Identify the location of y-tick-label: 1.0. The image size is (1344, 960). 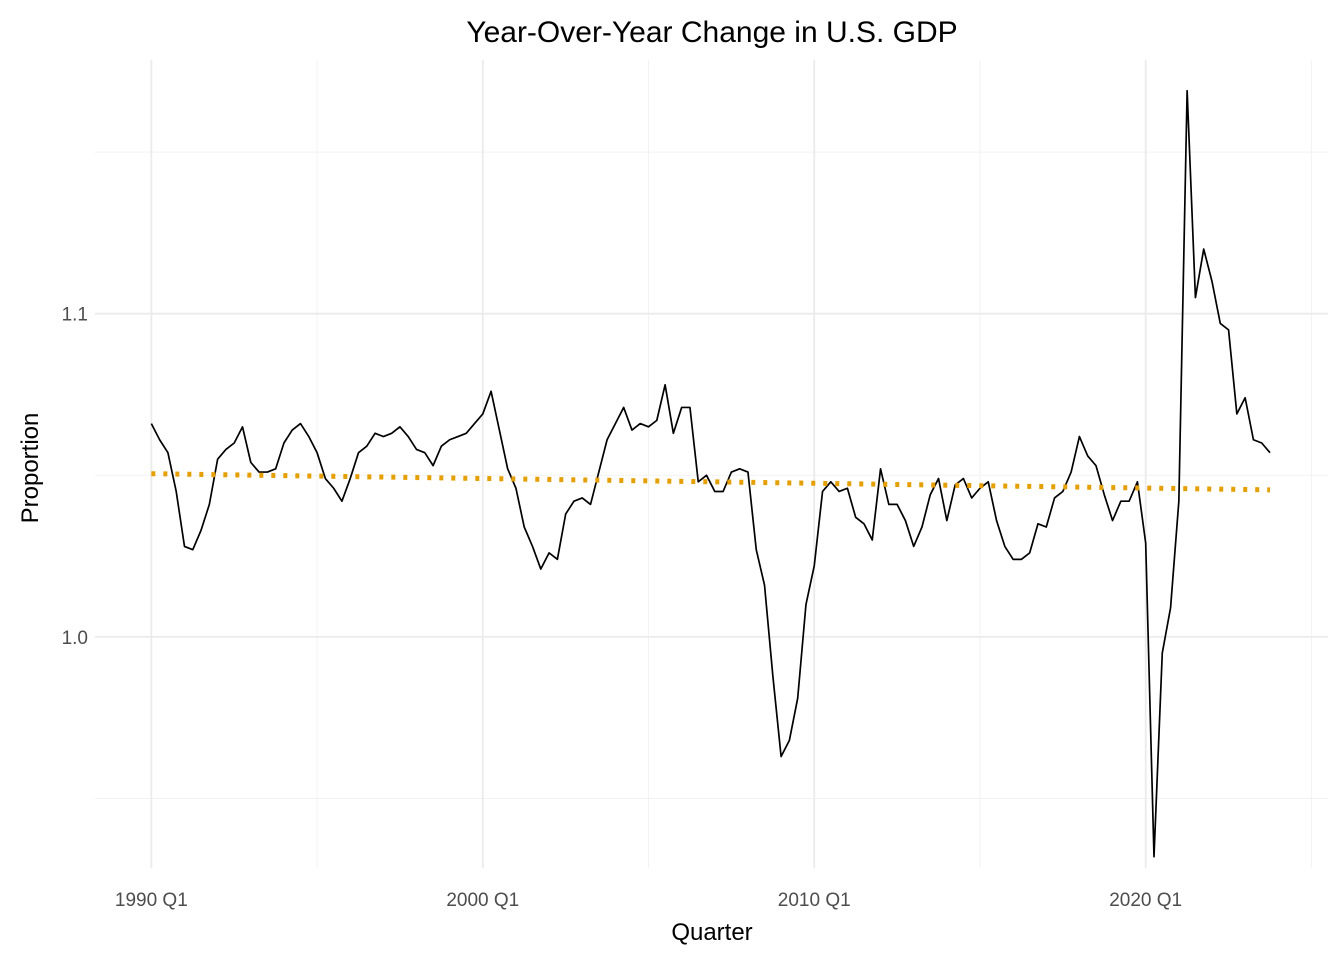
(75, 638).